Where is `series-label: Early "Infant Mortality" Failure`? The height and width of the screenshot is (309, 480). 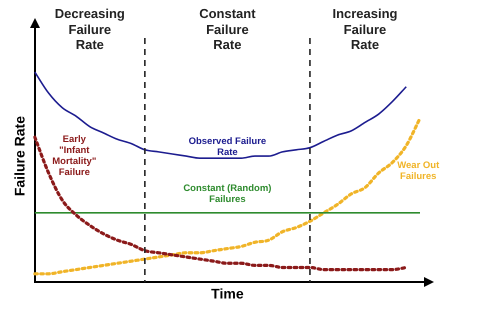 series-label: Early "Infant Mortality" Failure is located at coordinates (74, 156).